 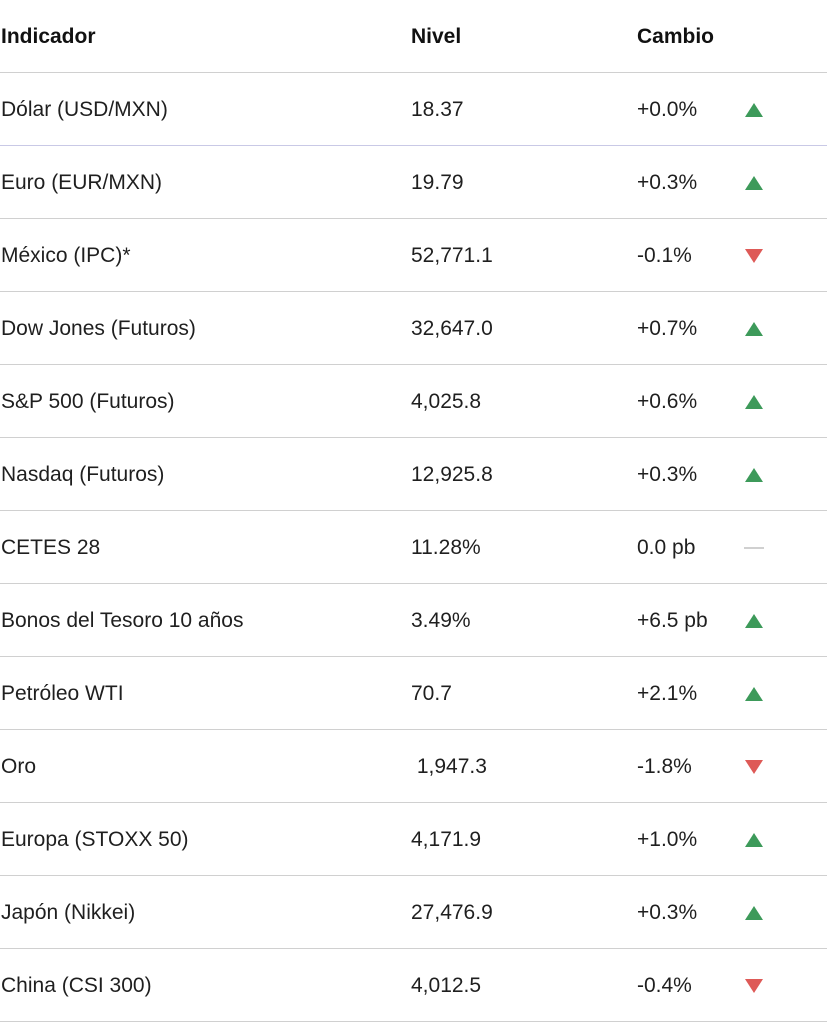 I want to click on indicator-change: +6.5 pb, so click(x=672, y=620).